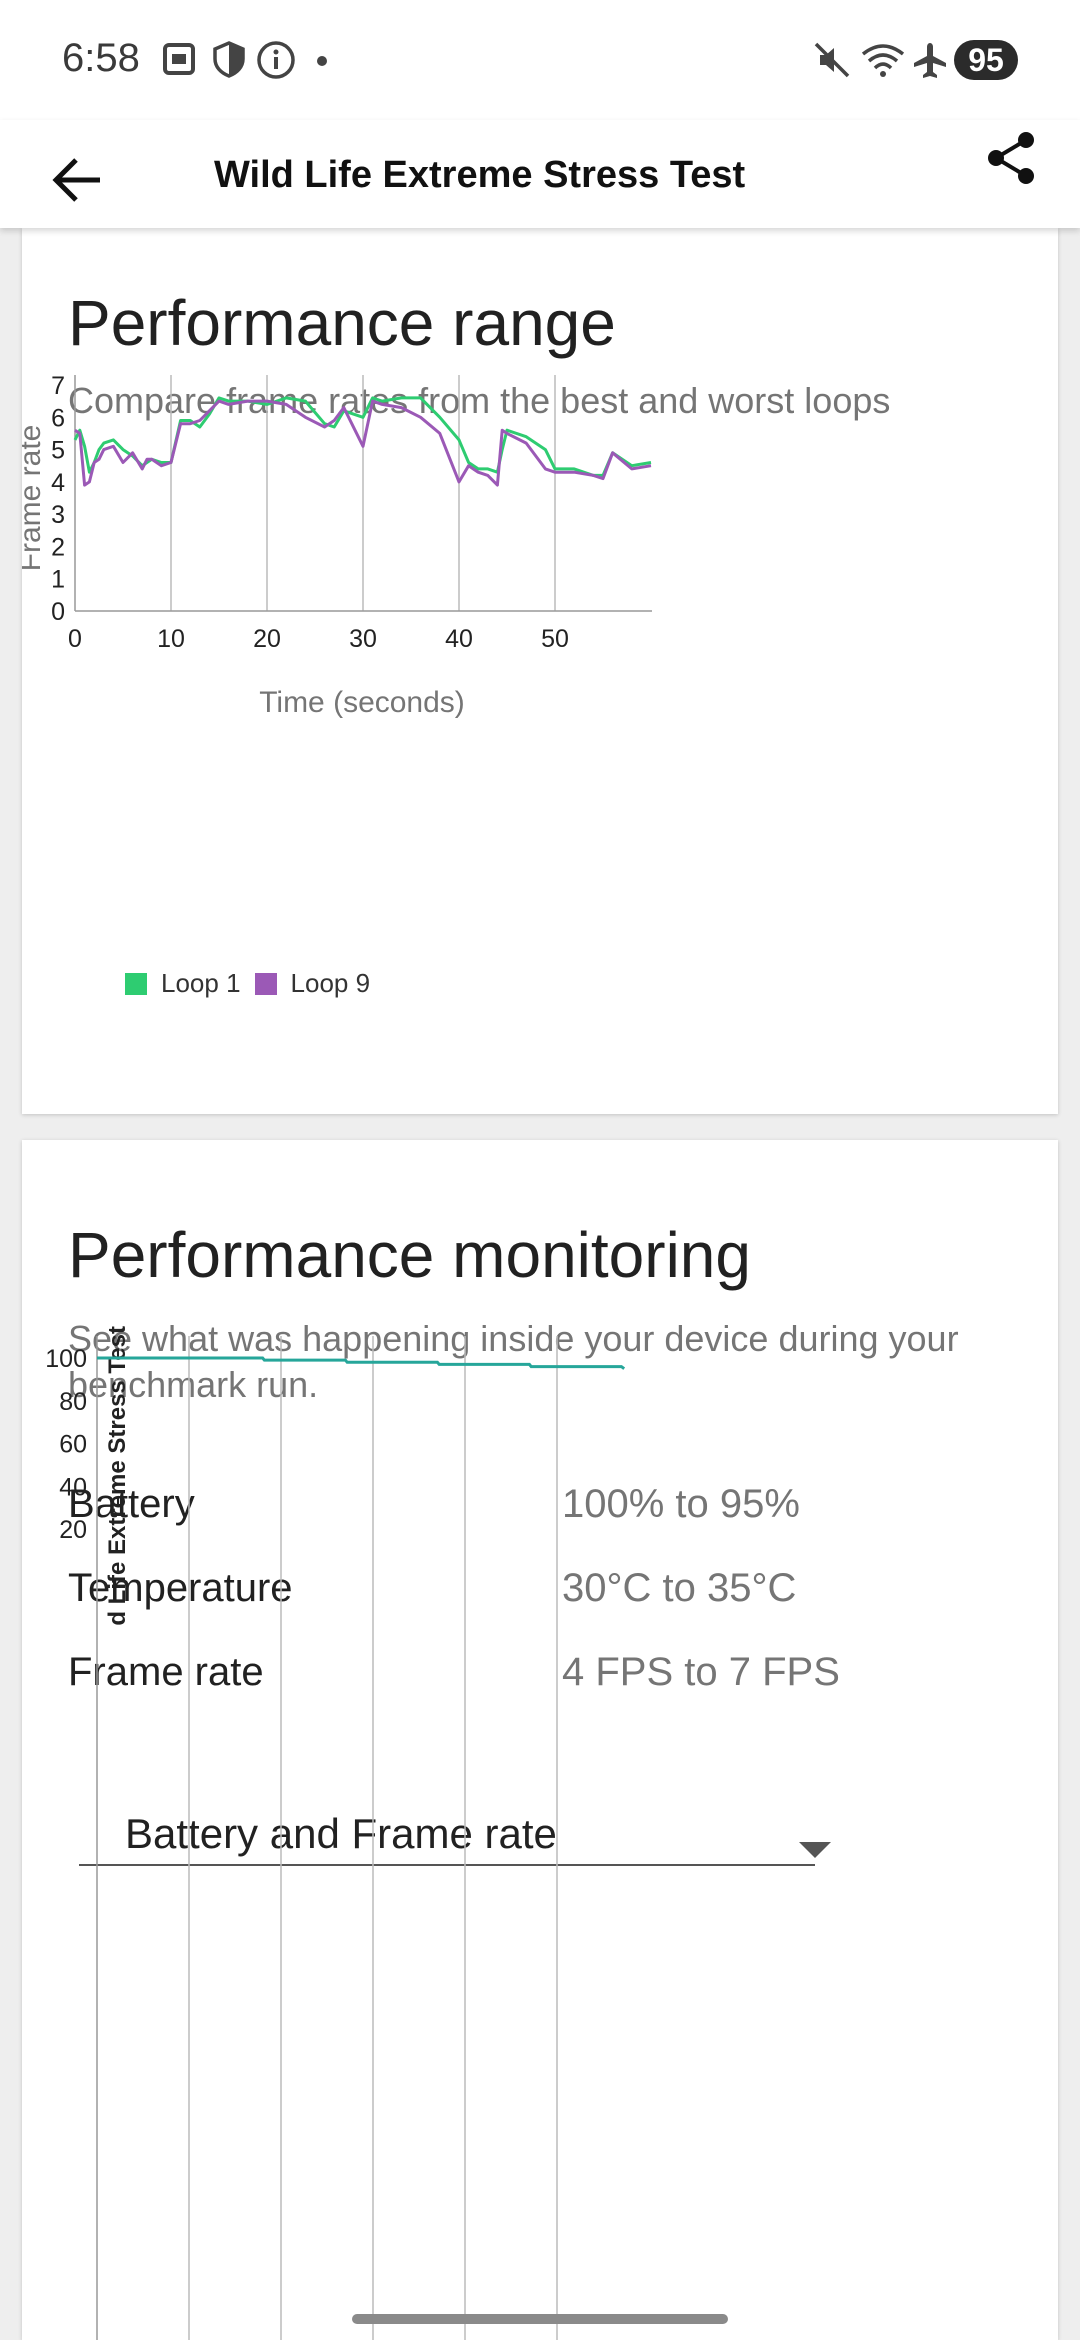 This screenshot has height=2340, width=1080. I want to click on dropdown-selected-value: Battery and Frame rate, so click(341, 1833).